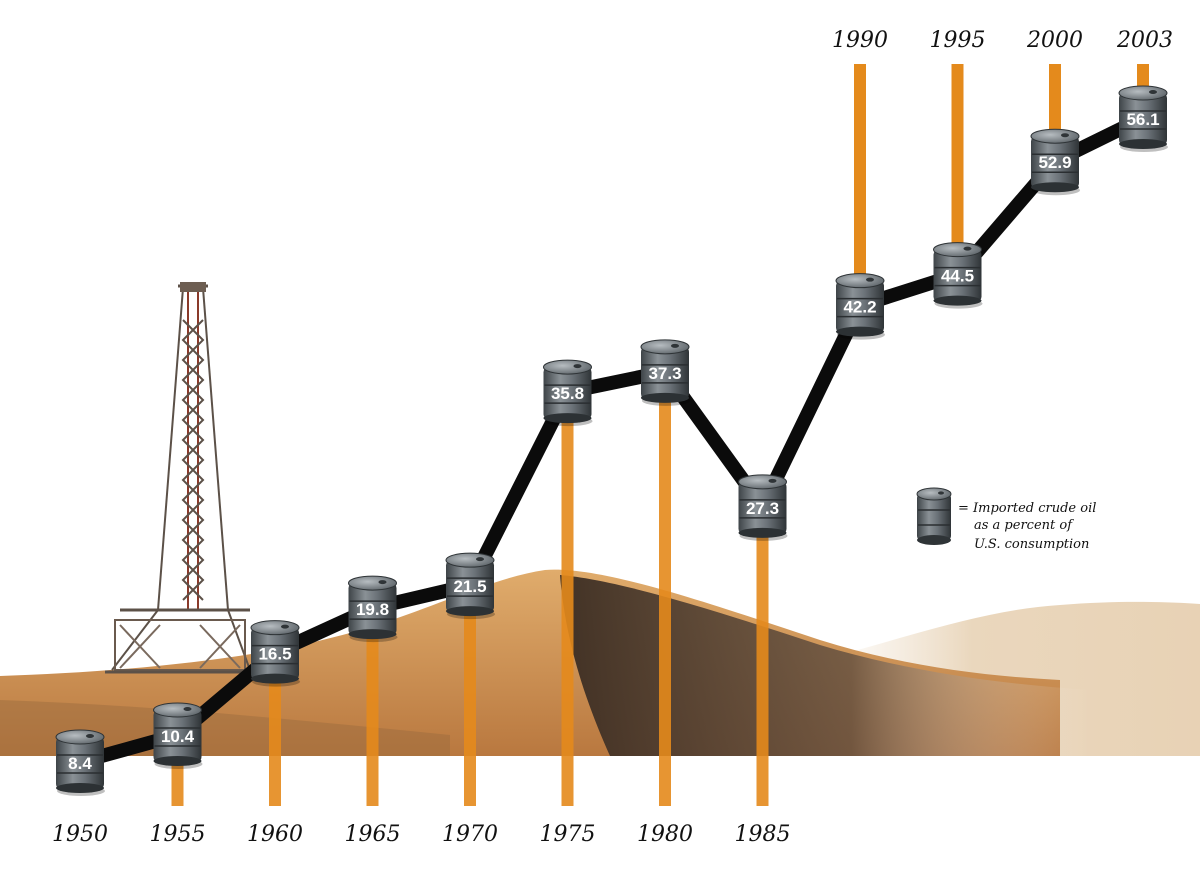 The image size is (1200, 871). I want to click on year-label-1975: 1975, so click(568, 834).